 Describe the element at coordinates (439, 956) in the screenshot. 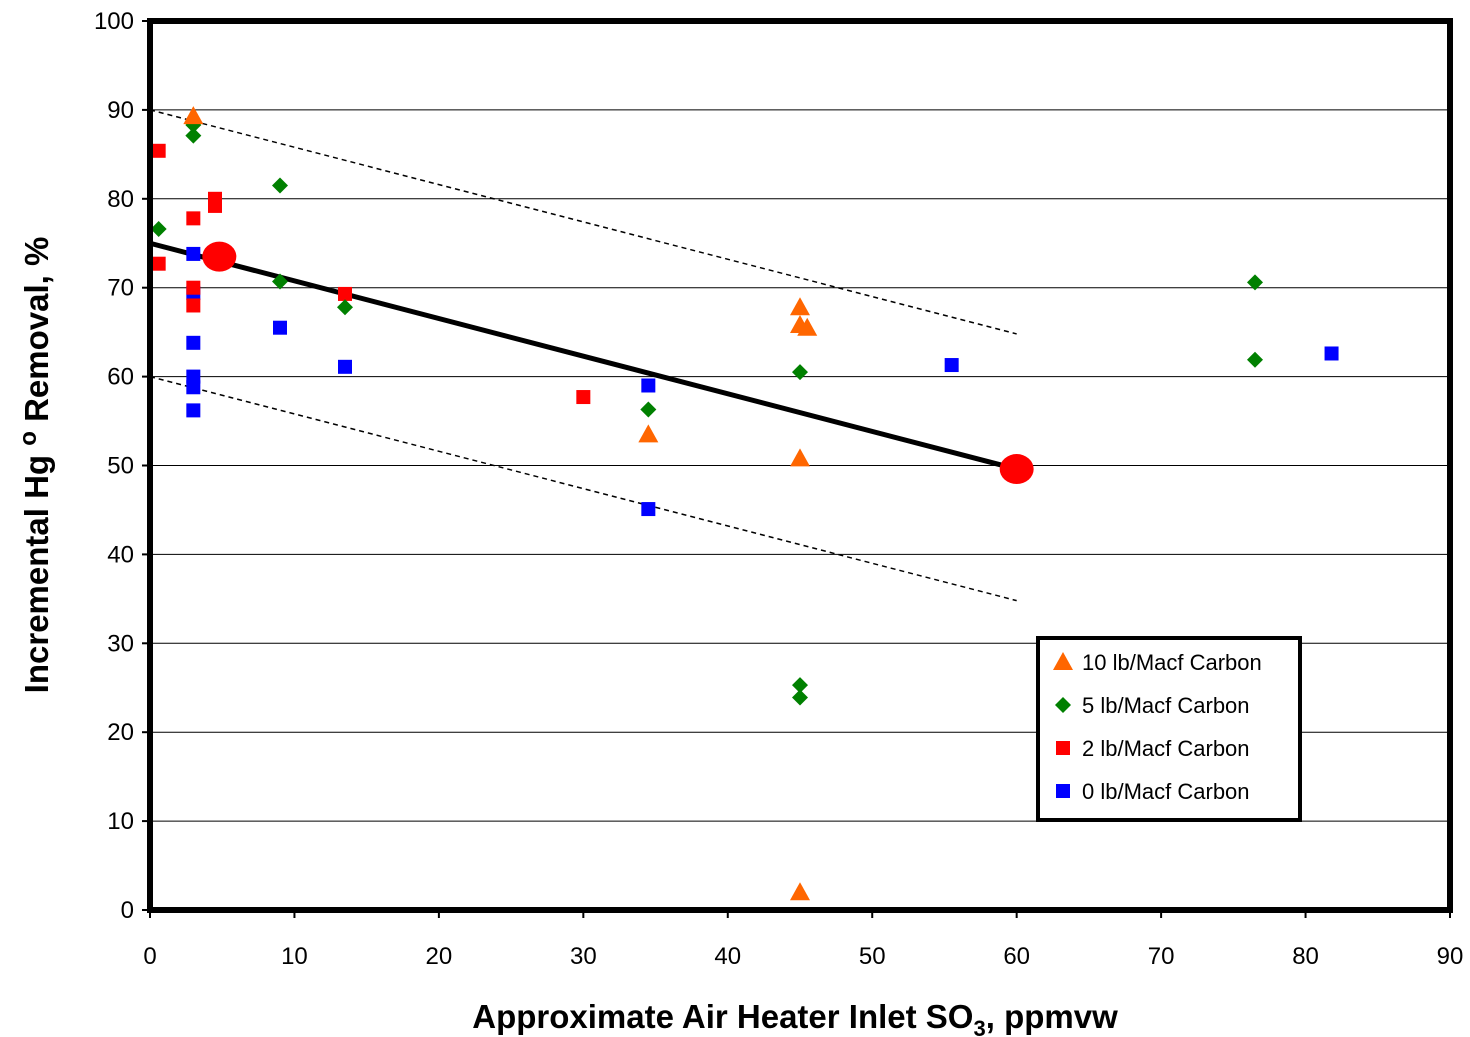

I see `x-tick-label-20: 20` at that location.